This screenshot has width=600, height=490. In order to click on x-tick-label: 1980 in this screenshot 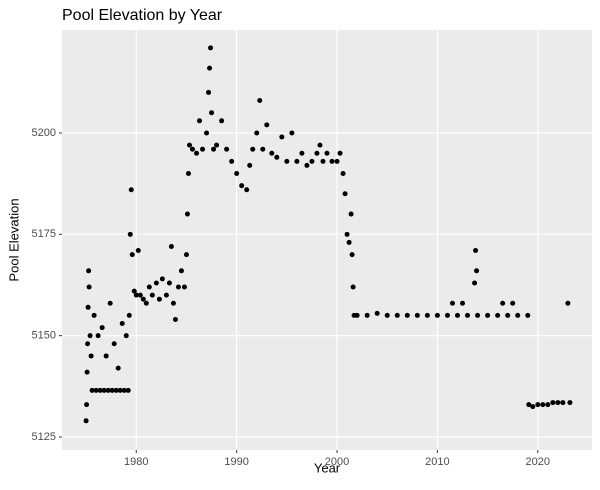, I will do `click(136, 462)`.